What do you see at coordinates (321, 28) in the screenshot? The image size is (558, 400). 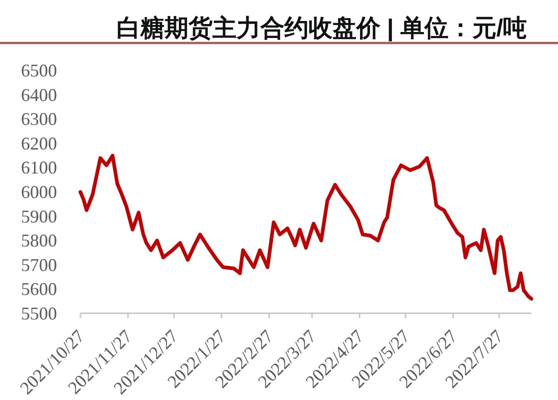 I see `title: 白糖期货主力合约收盘价 | 单位：元/吨` at bounding box center [321, 28].